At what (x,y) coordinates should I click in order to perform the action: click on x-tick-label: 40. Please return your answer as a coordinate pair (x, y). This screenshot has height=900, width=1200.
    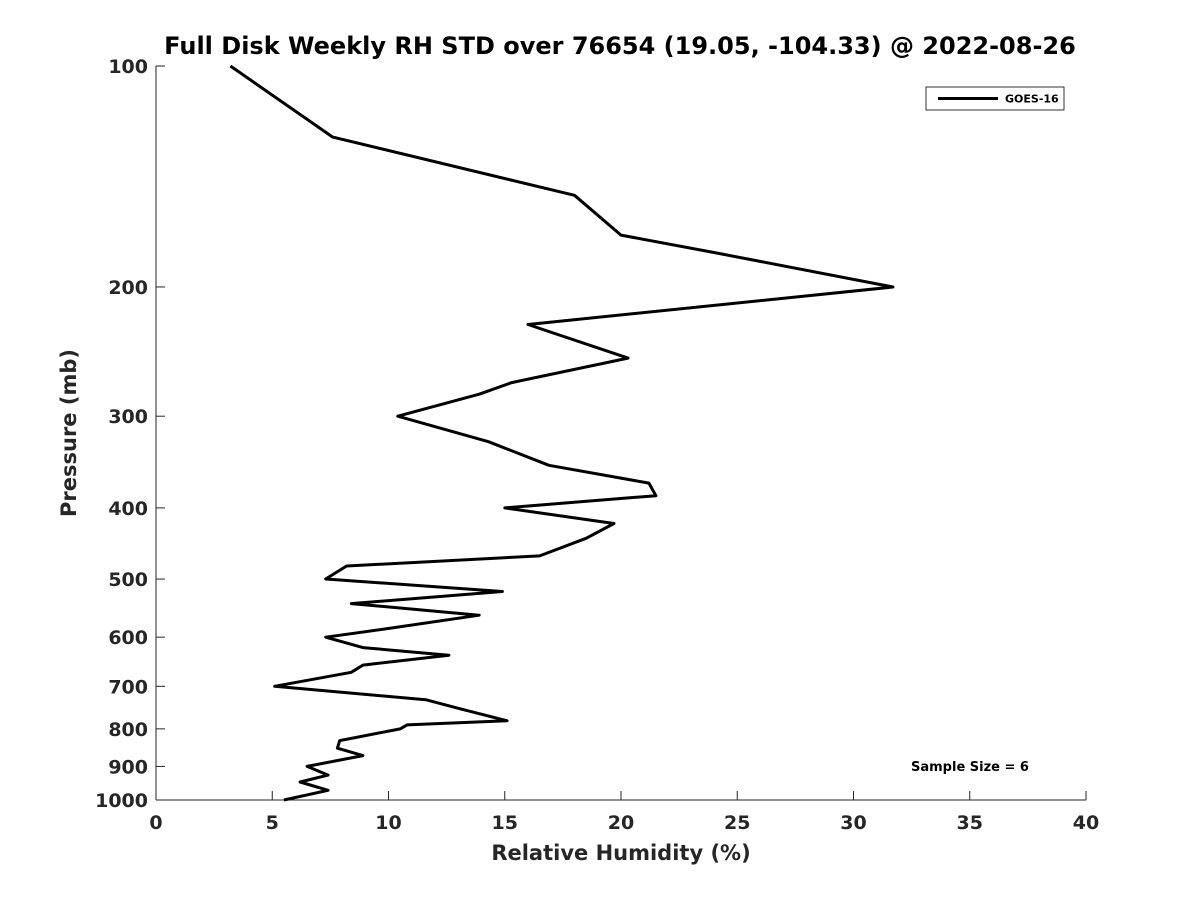
    Looking at the image, I should click on (1086, 823).